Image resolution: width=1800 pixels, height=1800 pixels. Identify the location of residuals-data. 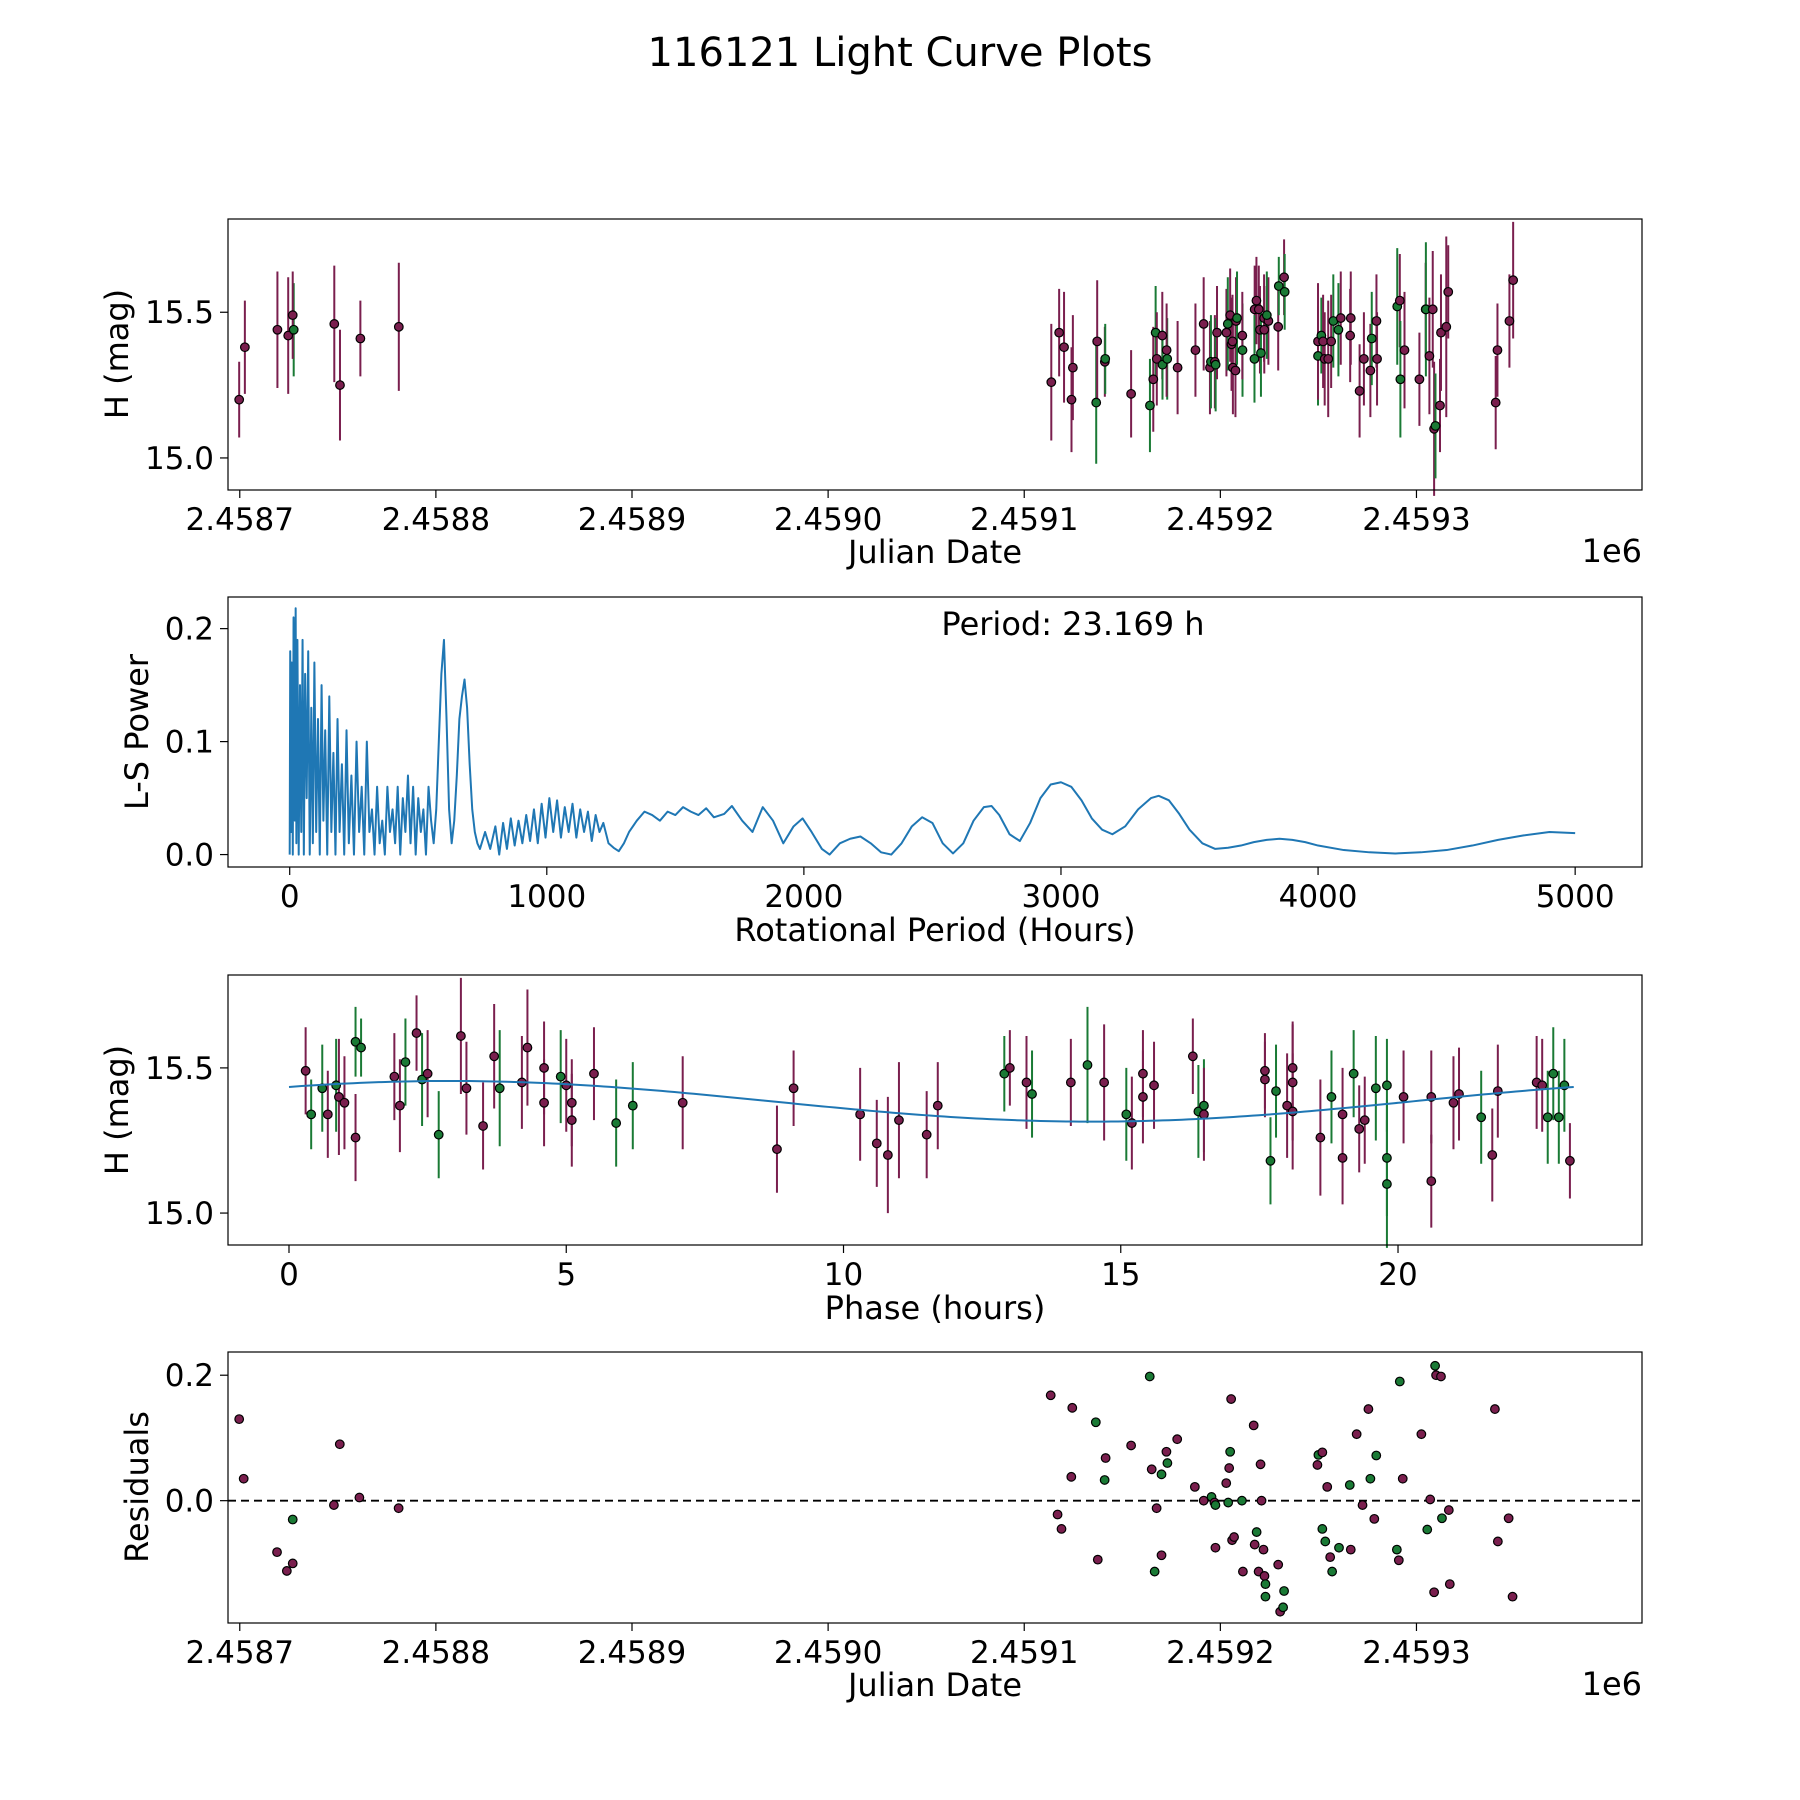
(935, 1488).